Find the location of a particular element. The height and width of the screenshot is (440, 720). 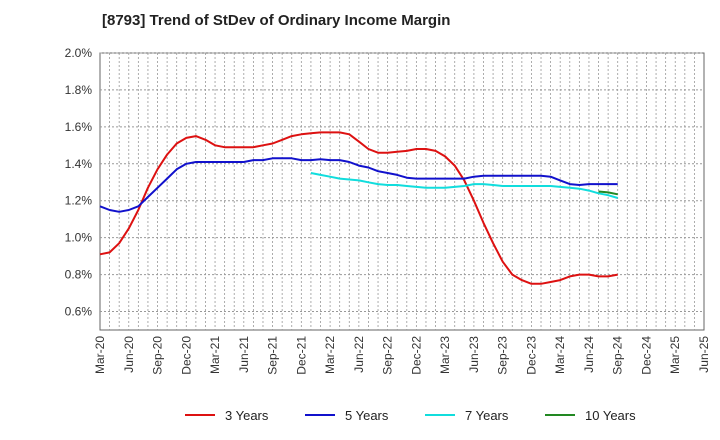

y-tick-label: 0.8% is located at coordinates (79, 275).